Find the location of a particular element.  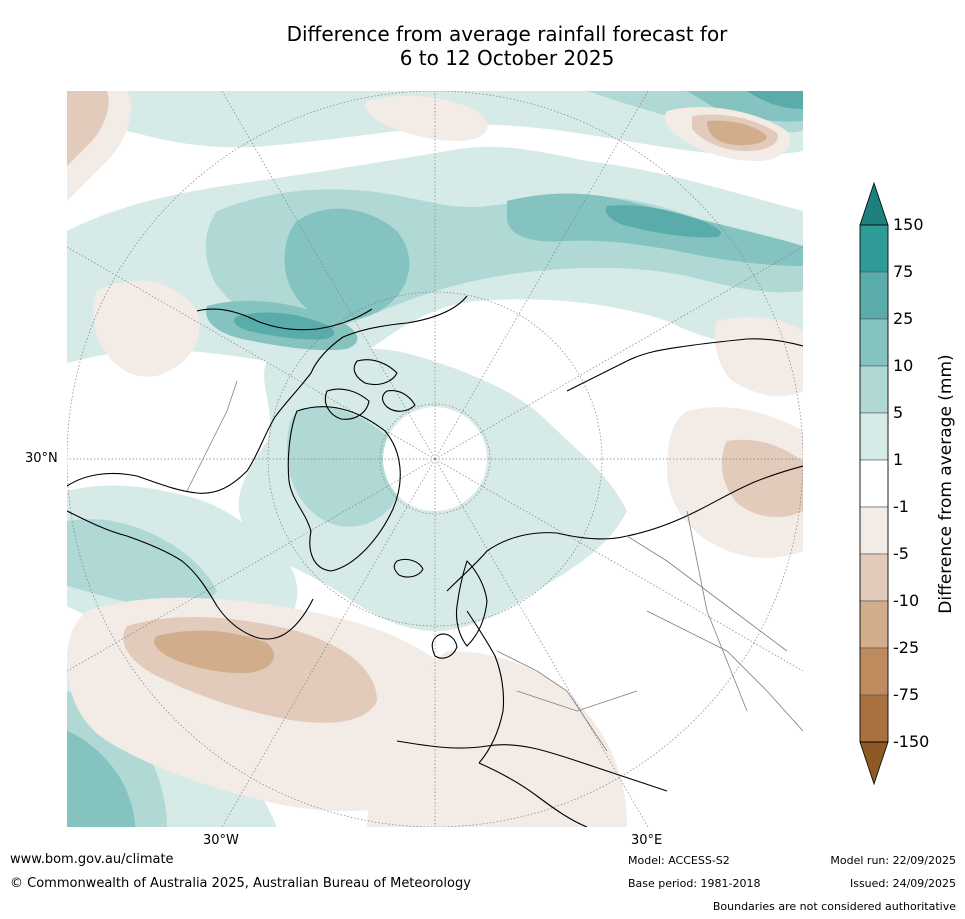

longitude-label-30w: 30°W is located at coordinates (221, 840).